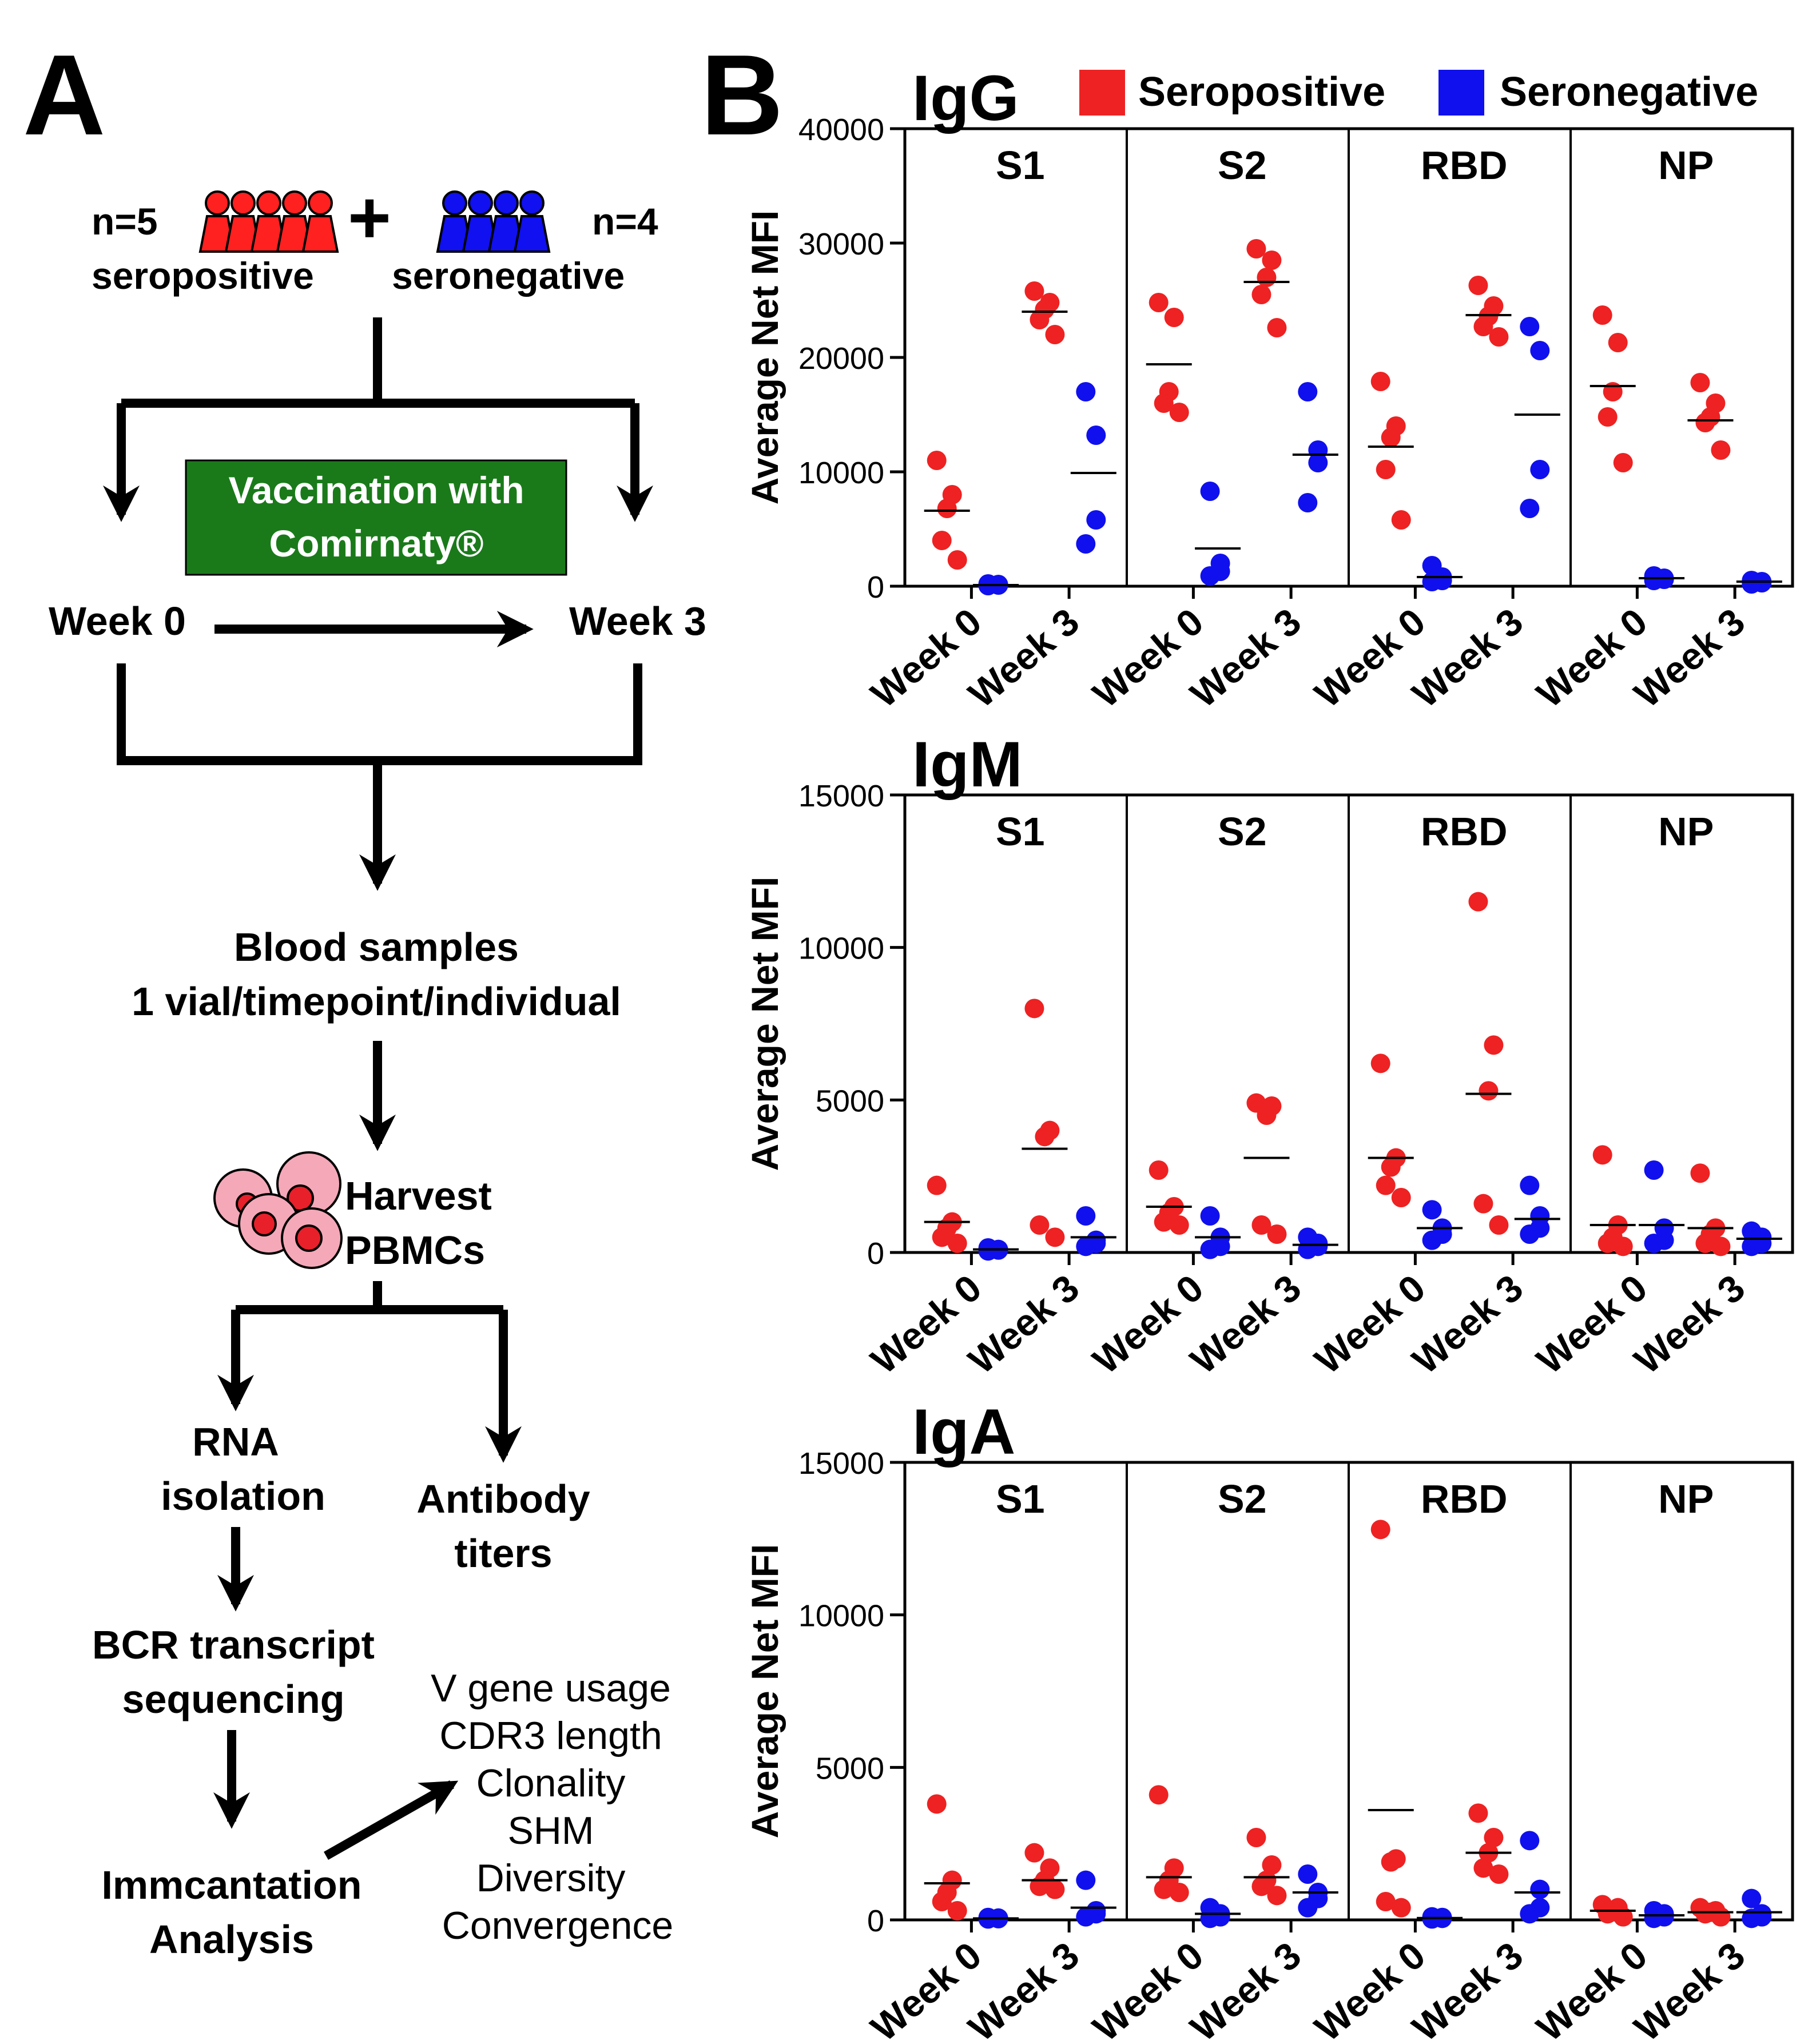 Image resolution: width=1820 pixels, height=2044 pixels. Describe the element at coordinates (377, 1001) in the screenshot. I see `blood-samples-line2: 1 vial/timepoint/individual` at that location.